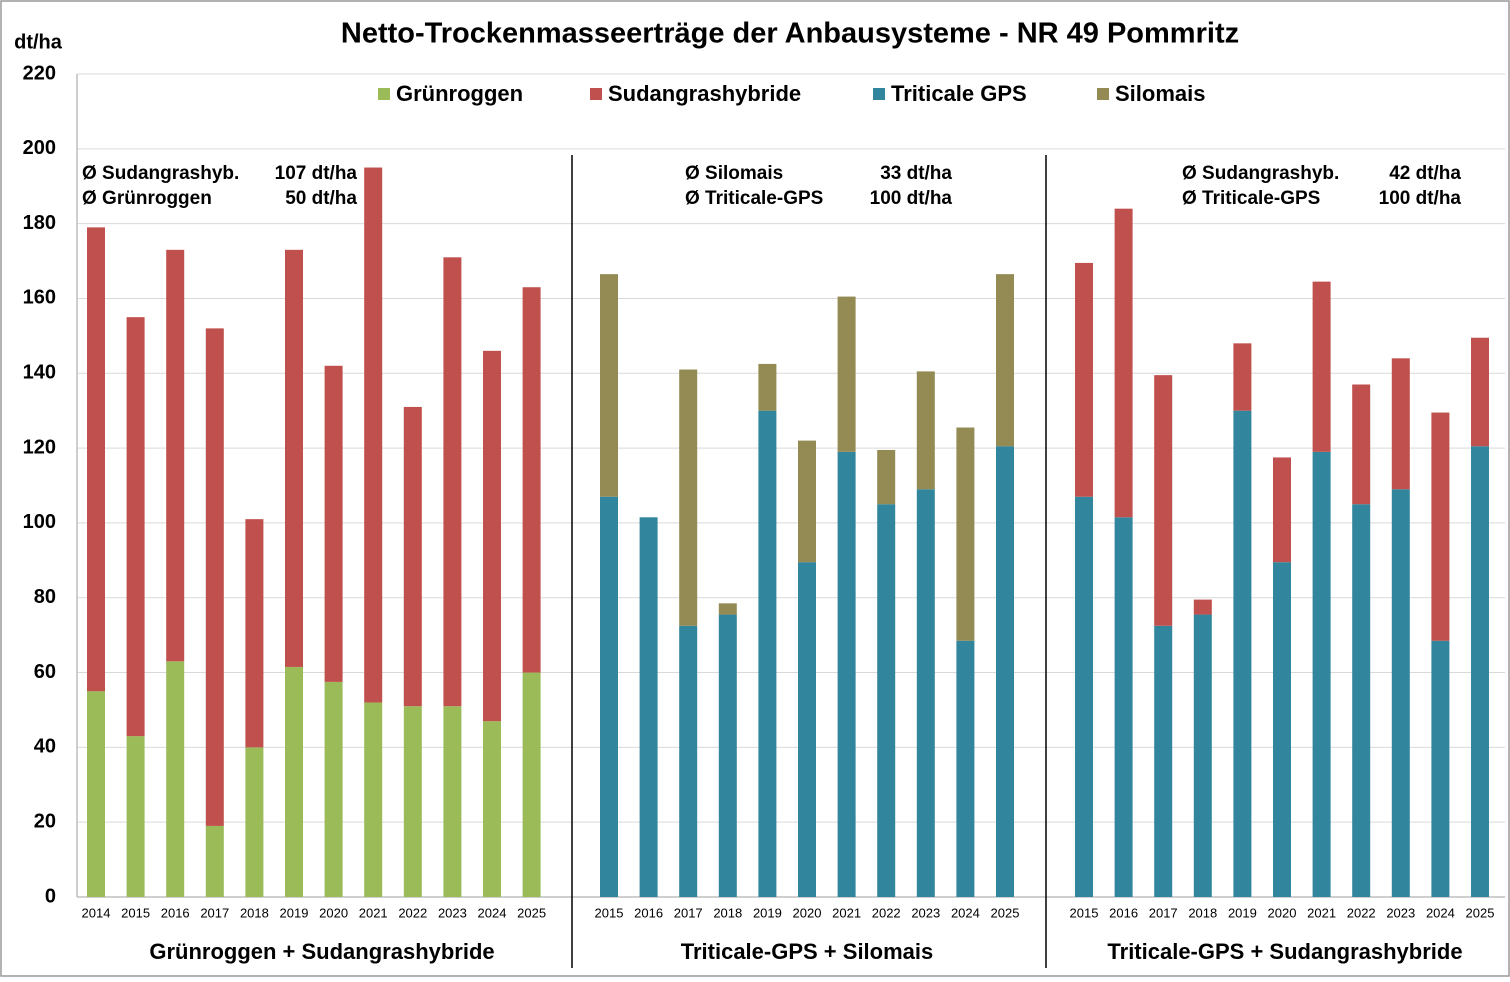  What do you see at coordinates (50, 896) in the screenshot?
I see `y-tick-label: 0` at bounding box center [50, 896].